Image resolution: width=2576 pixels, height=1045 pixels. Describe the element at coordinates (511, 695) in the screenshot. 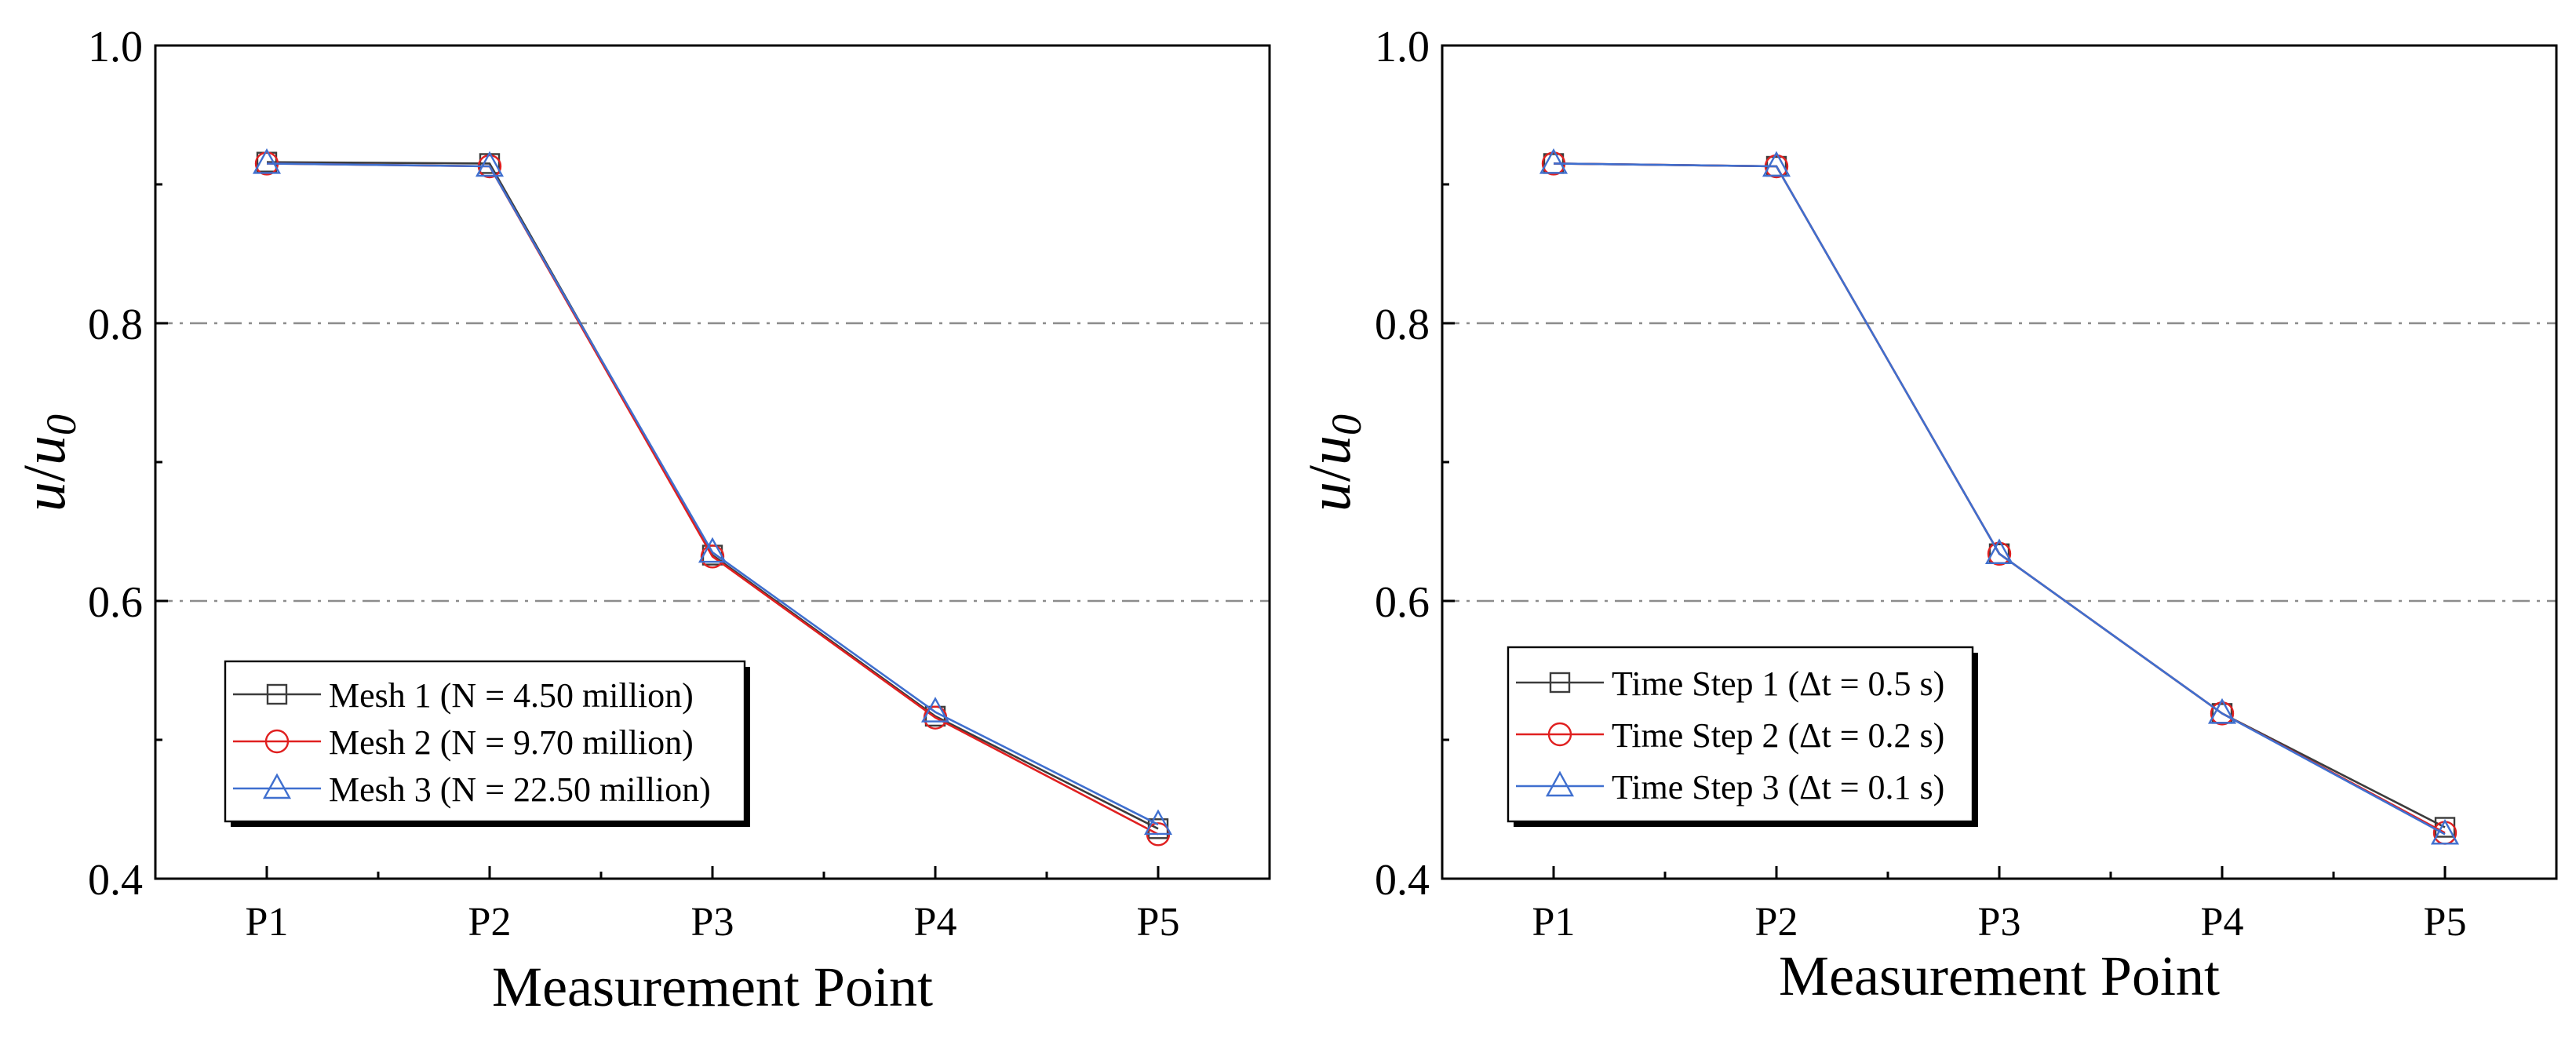

I see `legend-label: Mesh 1 (N = 4.50 million)` at that location.